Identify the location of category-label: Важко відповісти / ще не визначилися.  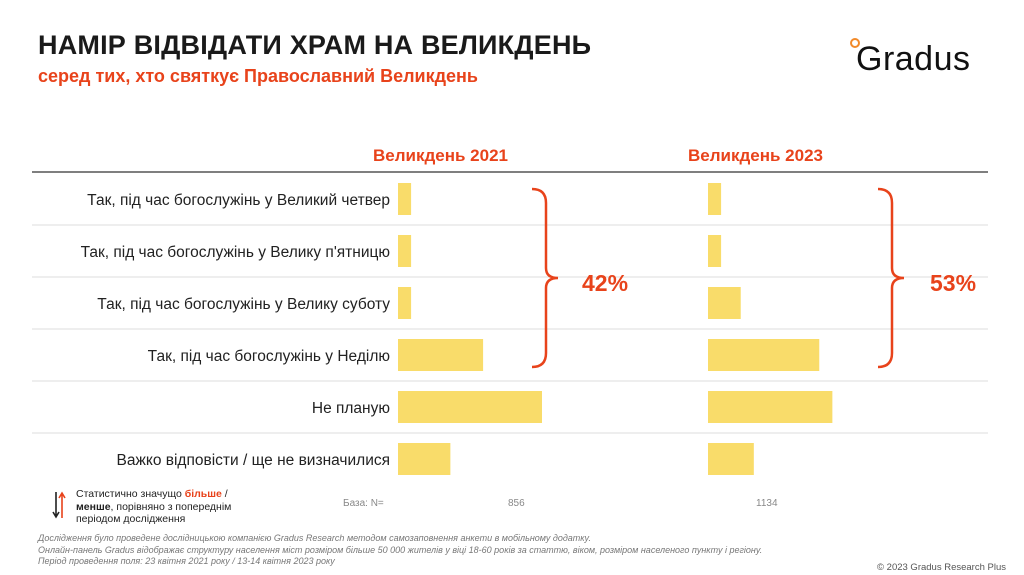
(253, 460).